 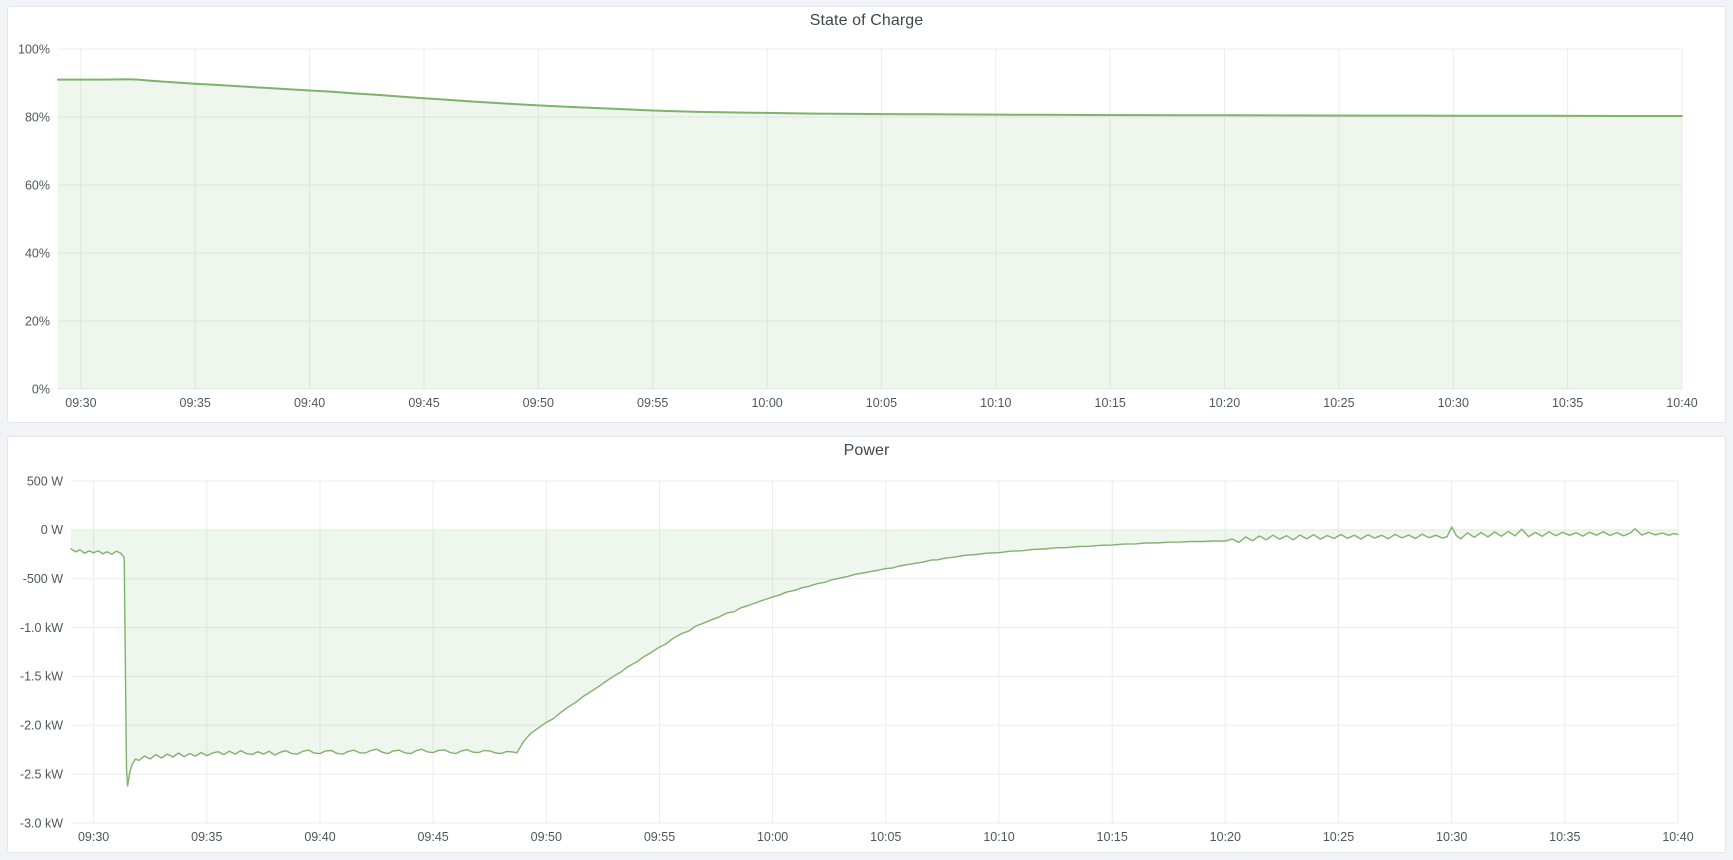 What do you see at coordinates (52, 530) in the screenshot?
I see `y-axis-tick-label: 0 W` at bounding box center [52, 530].